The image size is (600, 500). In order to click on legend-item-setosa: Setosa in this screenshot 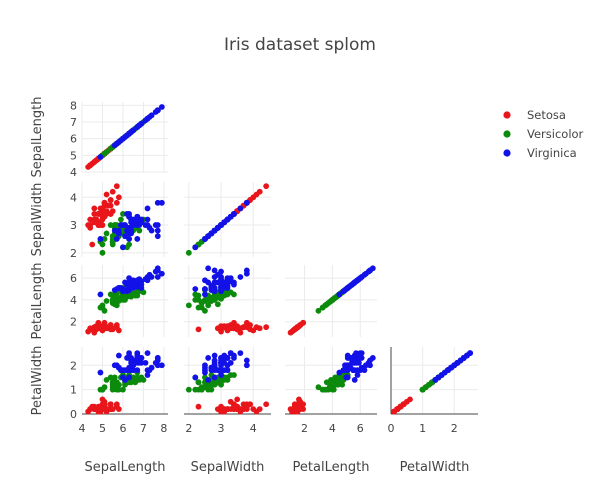, I will do `click(534, 115)`.